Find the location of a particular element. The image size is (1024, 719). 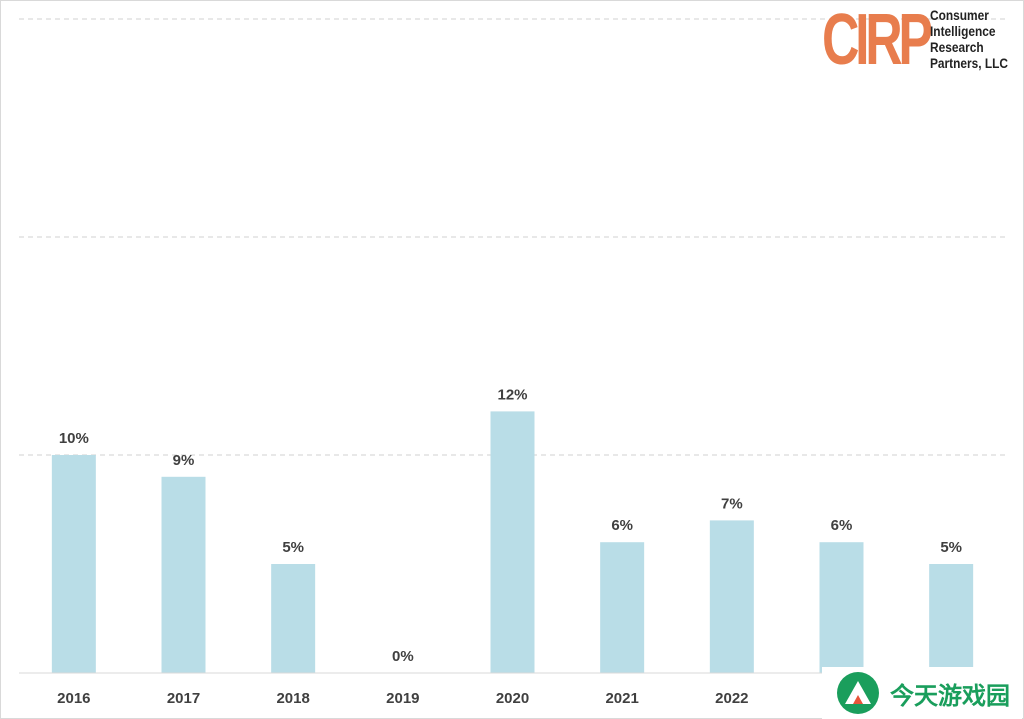

bar-2022 is located at coordinates (731, 596).